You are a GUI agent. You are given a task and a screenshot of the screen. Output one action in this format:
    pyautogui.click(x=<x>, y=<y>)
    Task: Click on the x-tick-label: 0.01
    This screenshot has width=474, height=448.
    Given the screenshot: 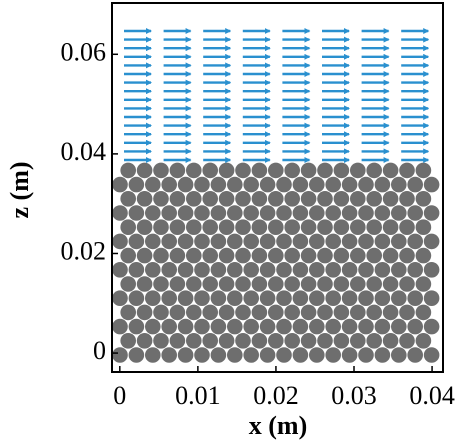 What is the action you would take?
    pyautogui.click(x=198, y=395)
    